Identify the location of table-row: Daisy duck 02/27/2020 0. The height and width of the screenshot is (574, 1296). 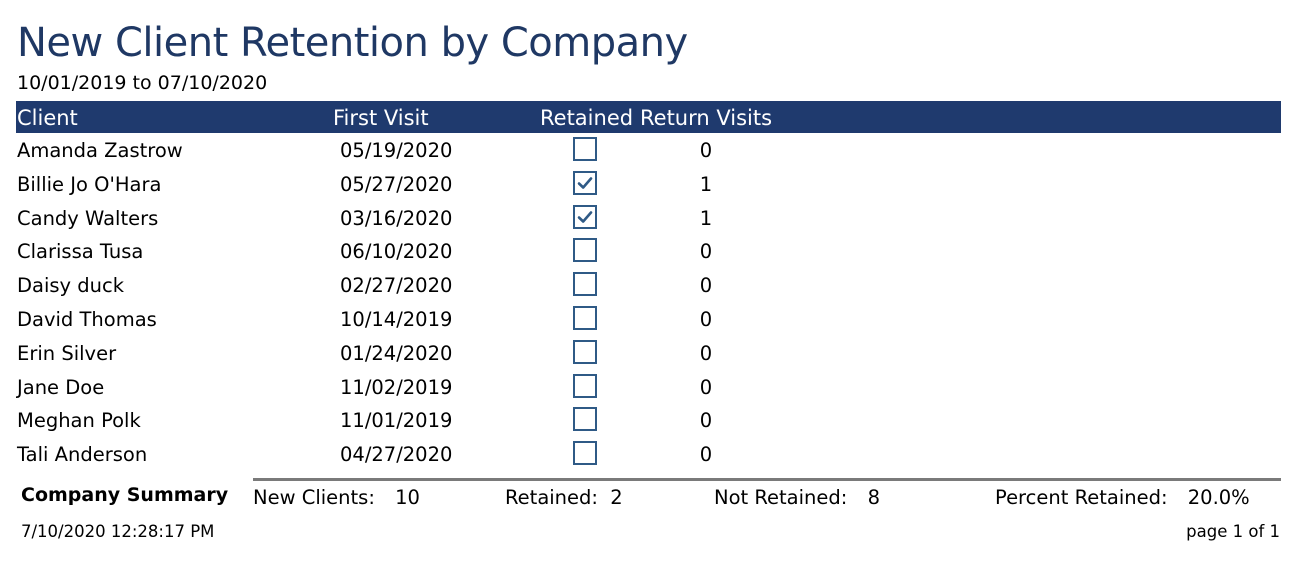
(648, 286).